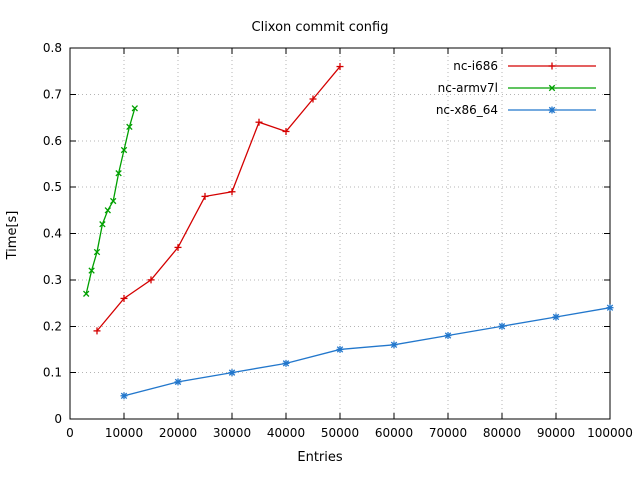 The height and width of the screenshot is (480, 640). I want to click on series-line-nc-armv7l, so click(110, 201).